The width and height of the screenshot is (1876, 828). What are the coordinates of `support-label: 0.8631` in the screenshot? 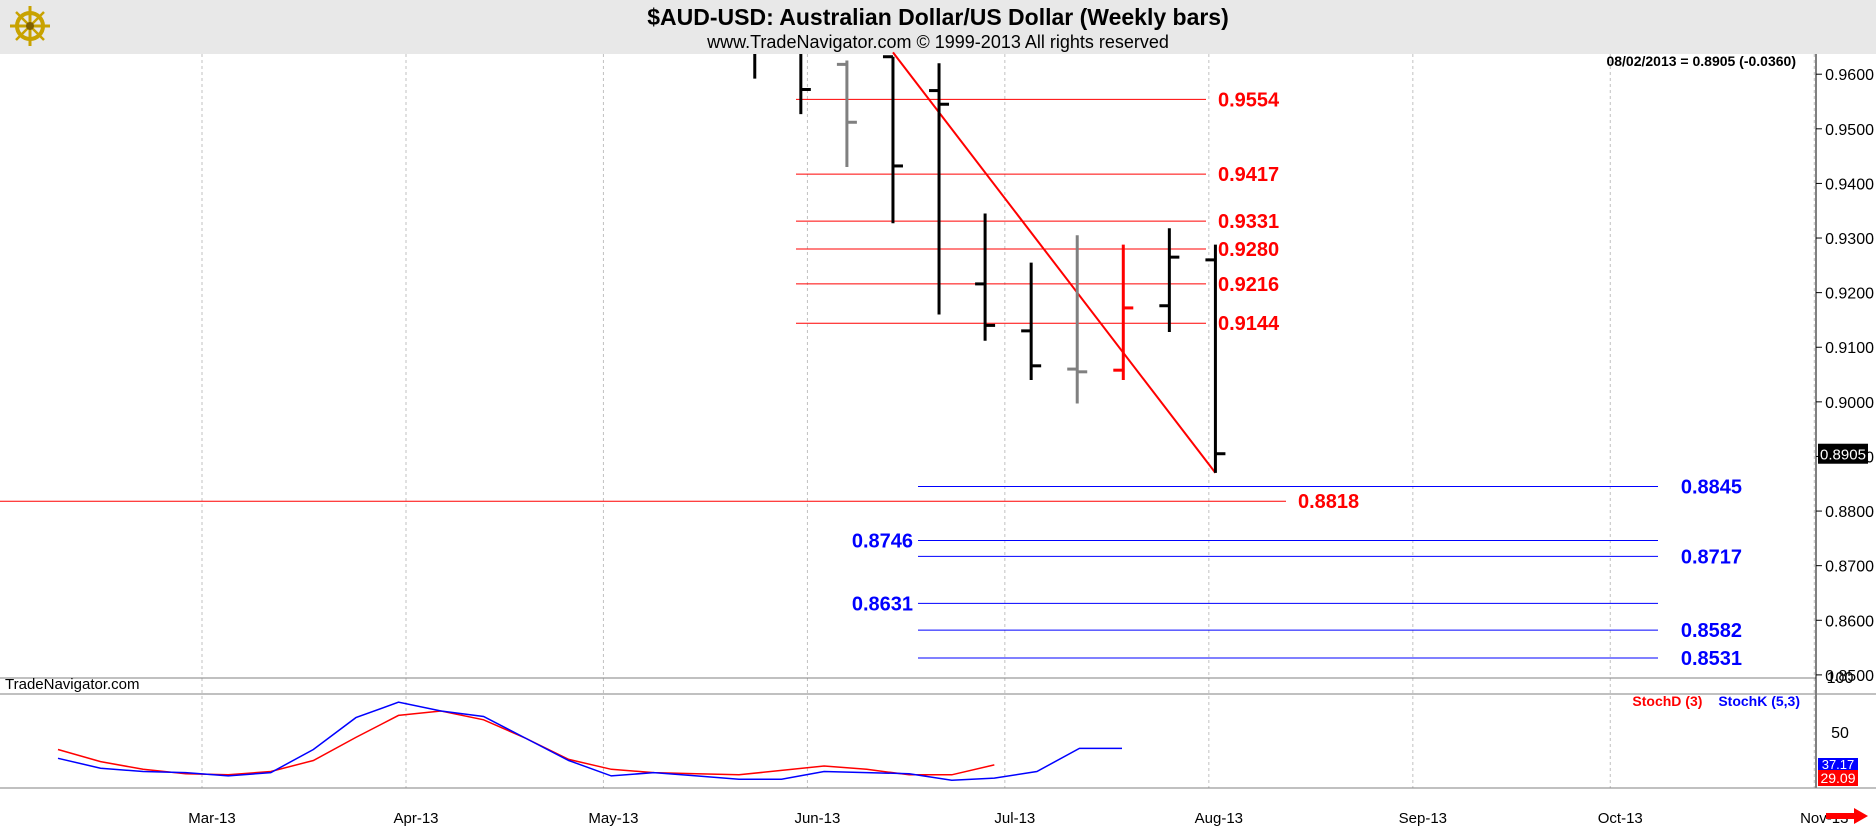 It's located at (882, 604).